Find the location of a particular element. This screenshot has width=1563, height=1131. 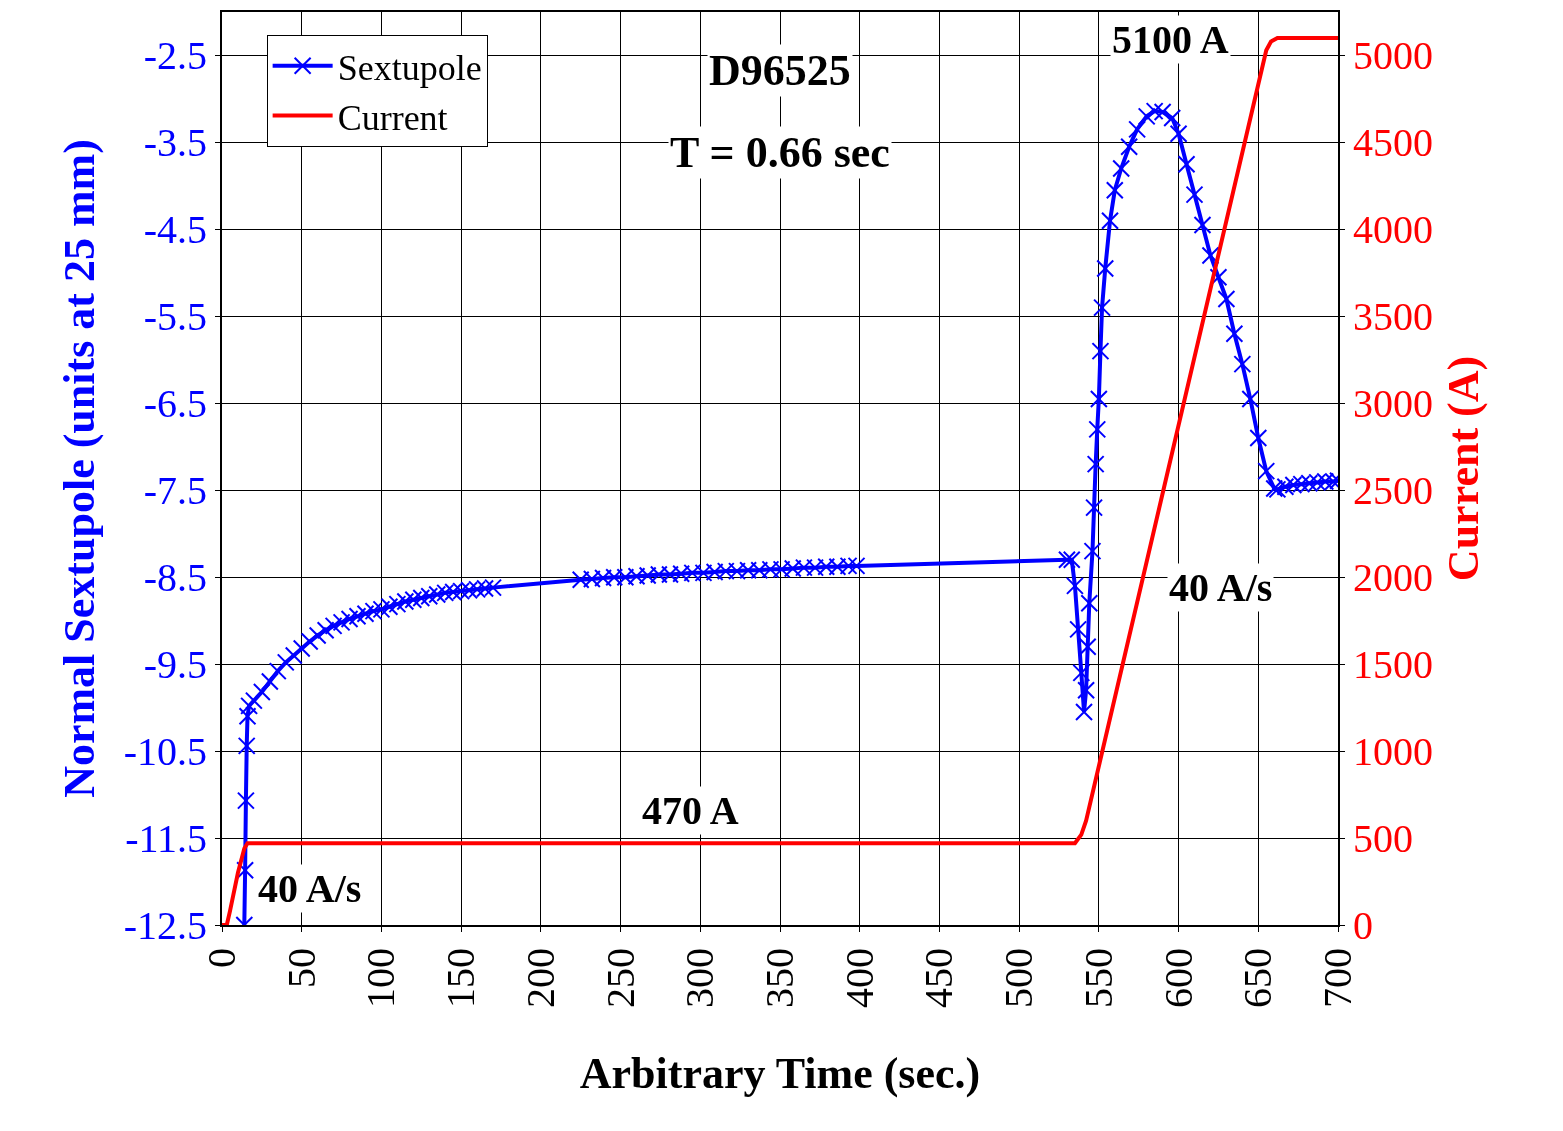

y2-tick-label: 1500 is located at coordinates (1393, 665).